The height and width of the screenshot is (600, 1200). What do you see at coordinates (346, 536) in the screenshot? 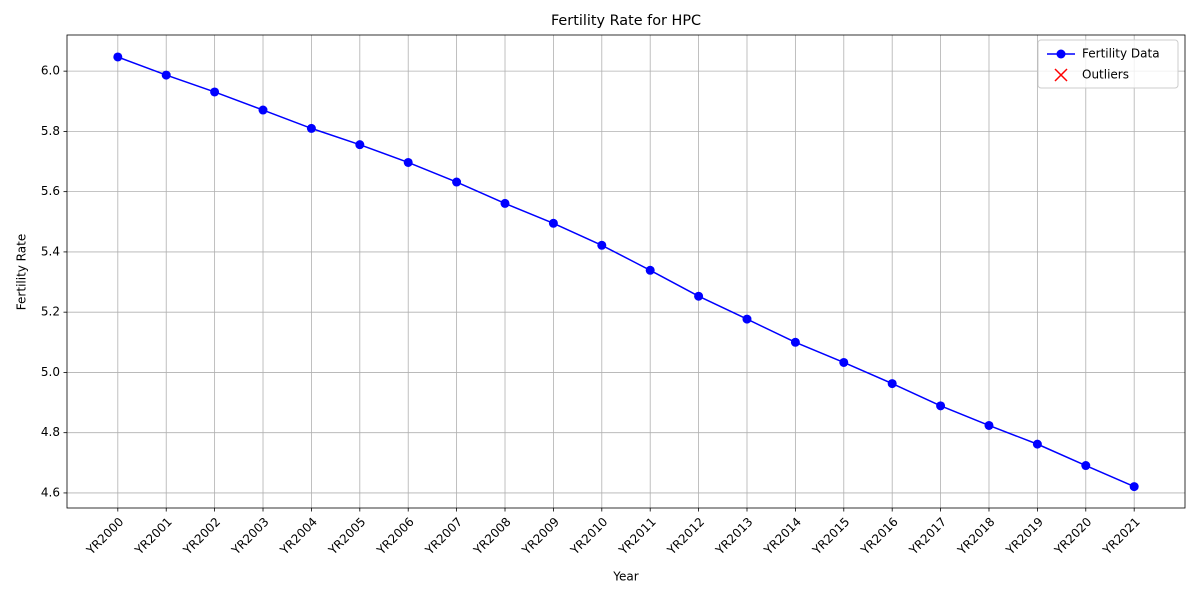
I see `x-tick-label: YR2005` at bounding box center [346, 536].